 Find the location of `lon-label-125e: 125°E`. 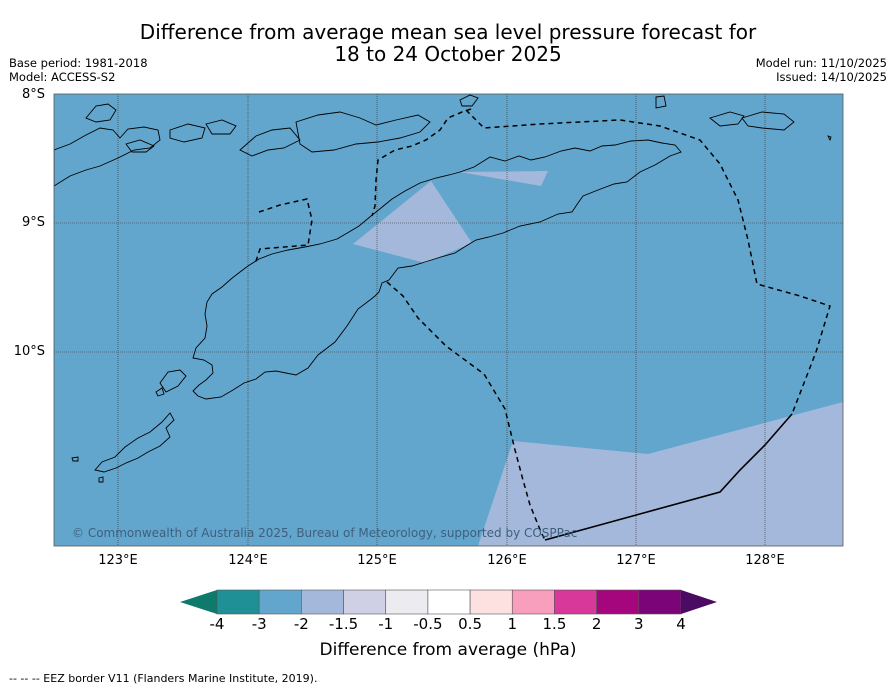

lon-label-125e: 125°E is located at coordinates (377, 560).